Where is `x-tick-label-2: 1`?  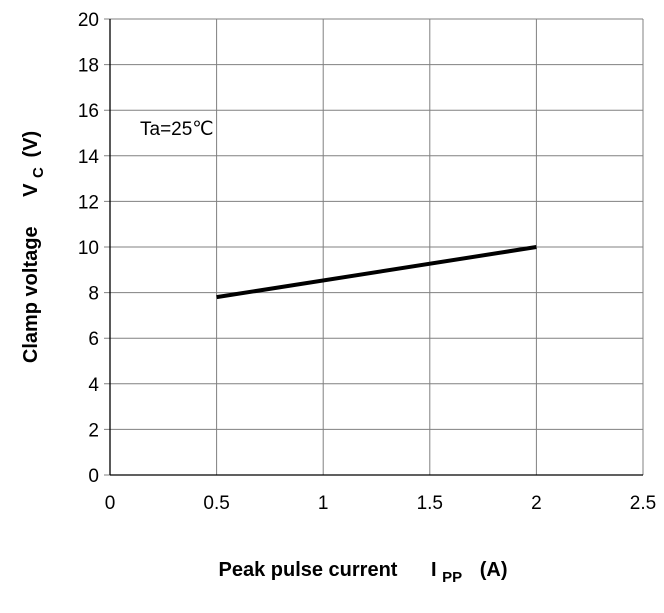 x-tick-label-2: 1 is located at coordinates (323, 503).